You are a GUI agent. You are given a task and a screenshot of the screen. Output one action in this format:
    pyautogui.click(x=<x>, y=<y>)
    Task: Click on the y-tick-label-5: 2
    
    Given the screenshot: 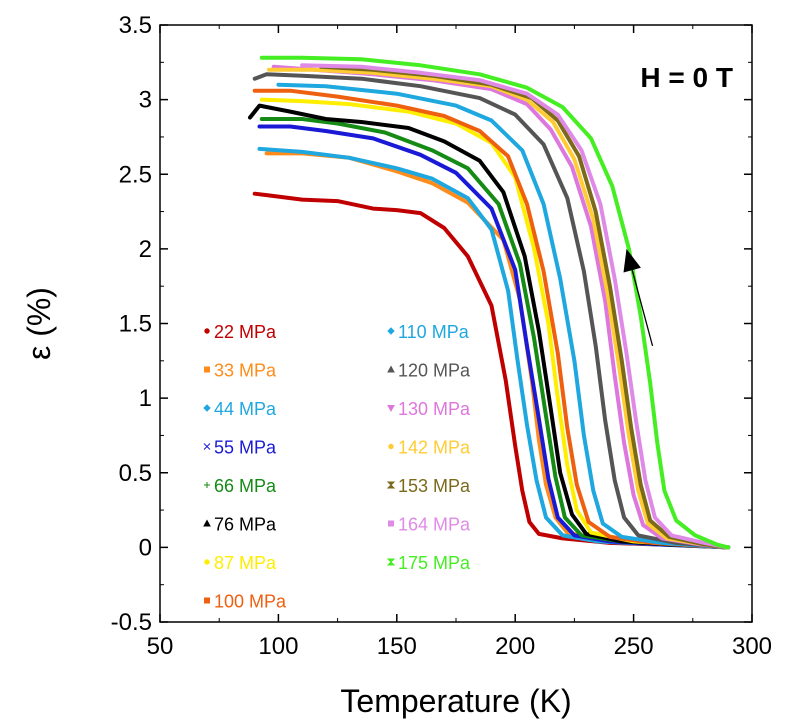 What is the action you would take?
    pyautogui.click(x=145, y=249)
    